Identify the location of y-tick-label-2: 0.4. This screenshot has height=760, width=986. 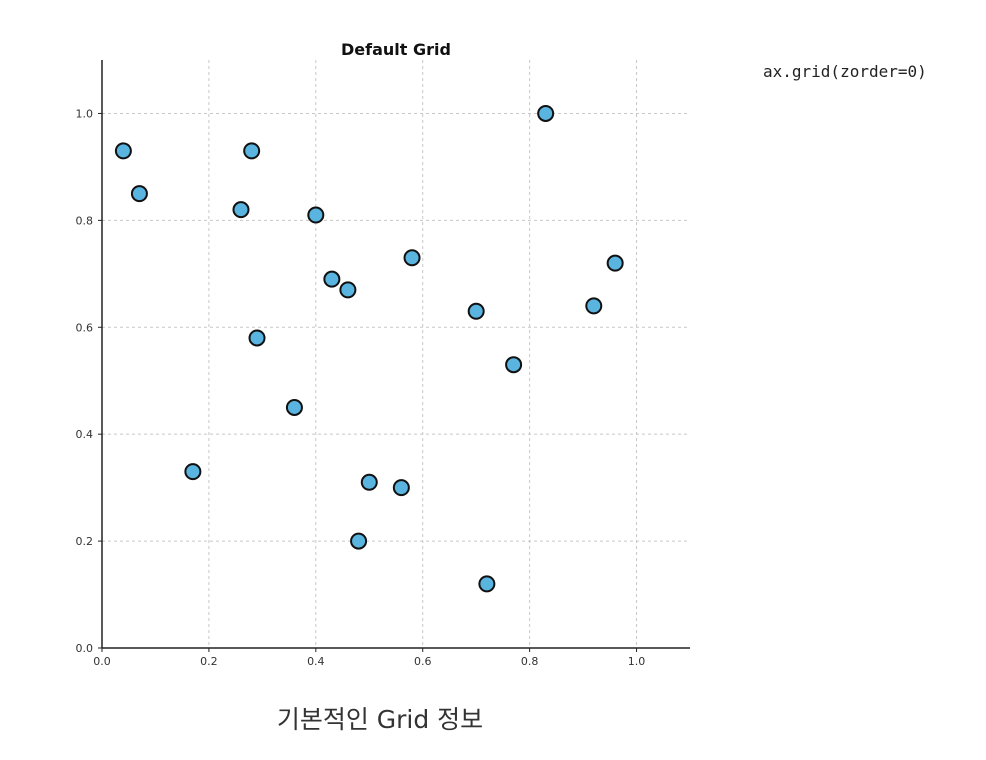
(85, 434).